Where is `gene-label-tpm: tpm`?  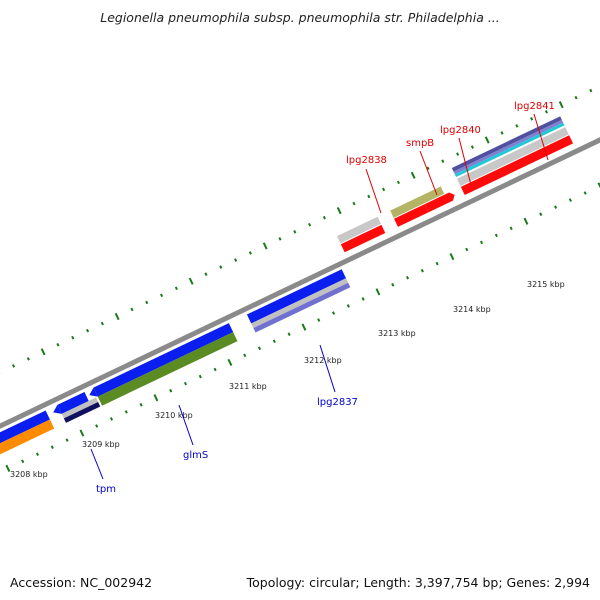 gene-label-tpm: tpm is located at coordinates (106, 489).